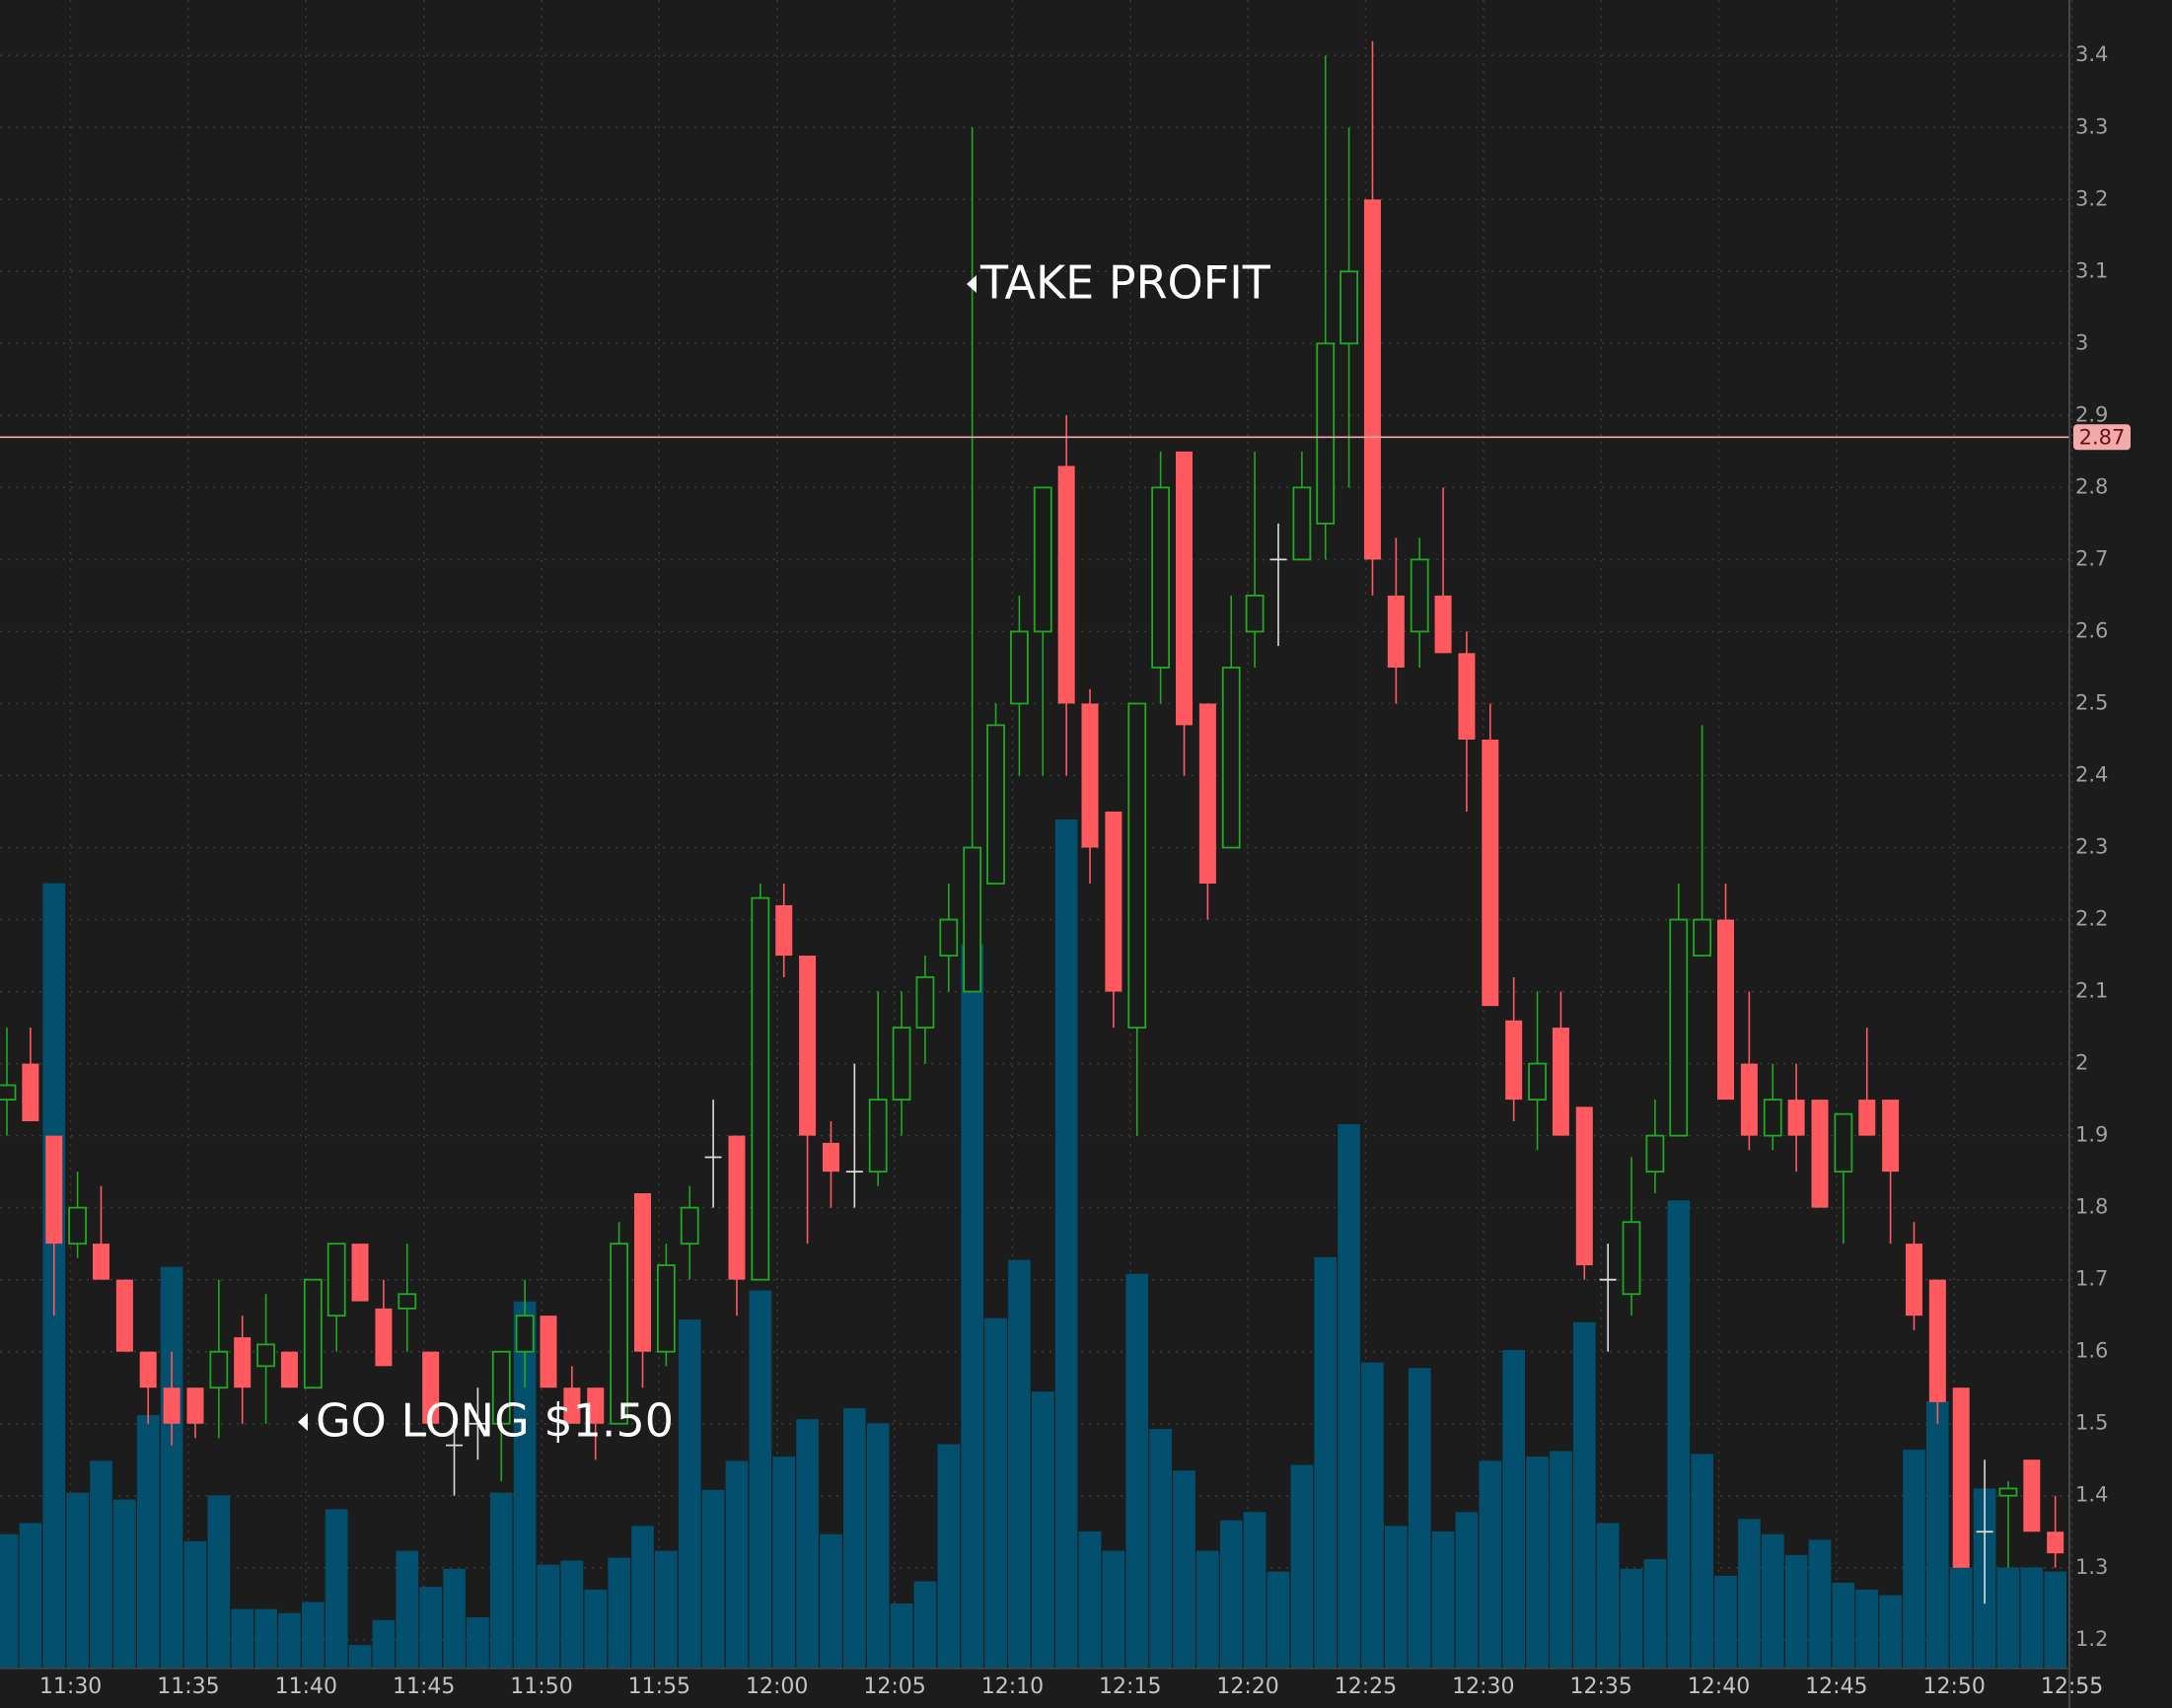 This screenshot has width=2172, height=1708. Describe the element at coordinates (2091, 198) in the screenshot. I see `y-tick-label: 3.2` at that location.